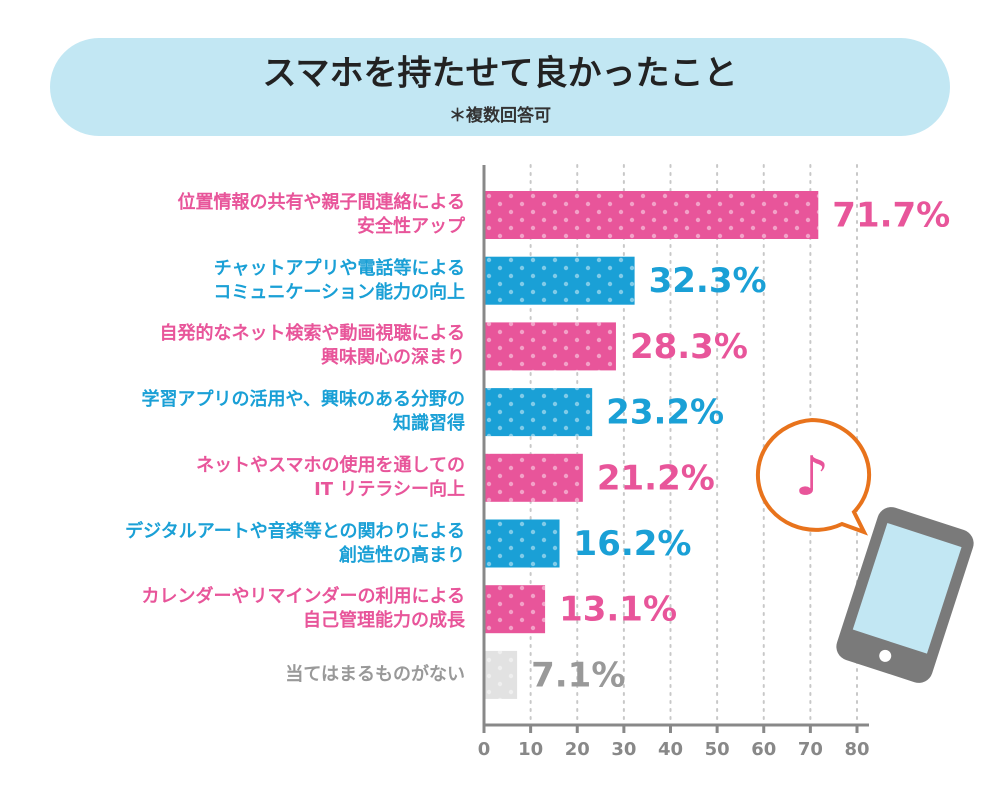 The width and height of the screenshot is (1000, 800). Describe the element at coordinates (339, 280) in the screenshot. I see `category-label: チャットアプリや電話等による コミュニケーション能力の向上` at that location.